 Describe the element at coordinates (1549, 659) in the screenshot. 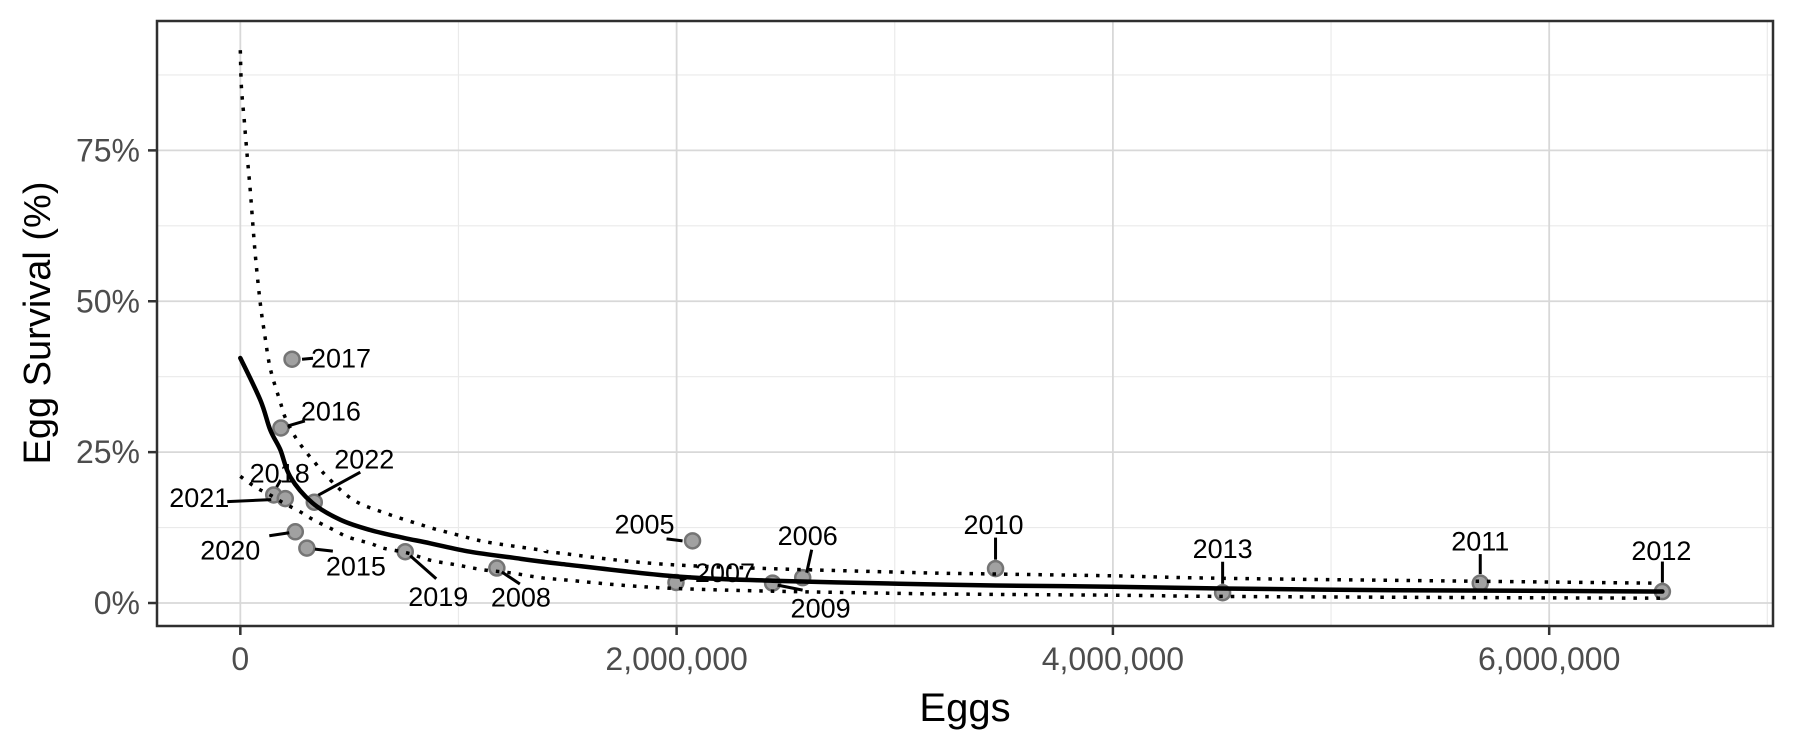

I see `x-tick-label: 6,000,000` at that location.